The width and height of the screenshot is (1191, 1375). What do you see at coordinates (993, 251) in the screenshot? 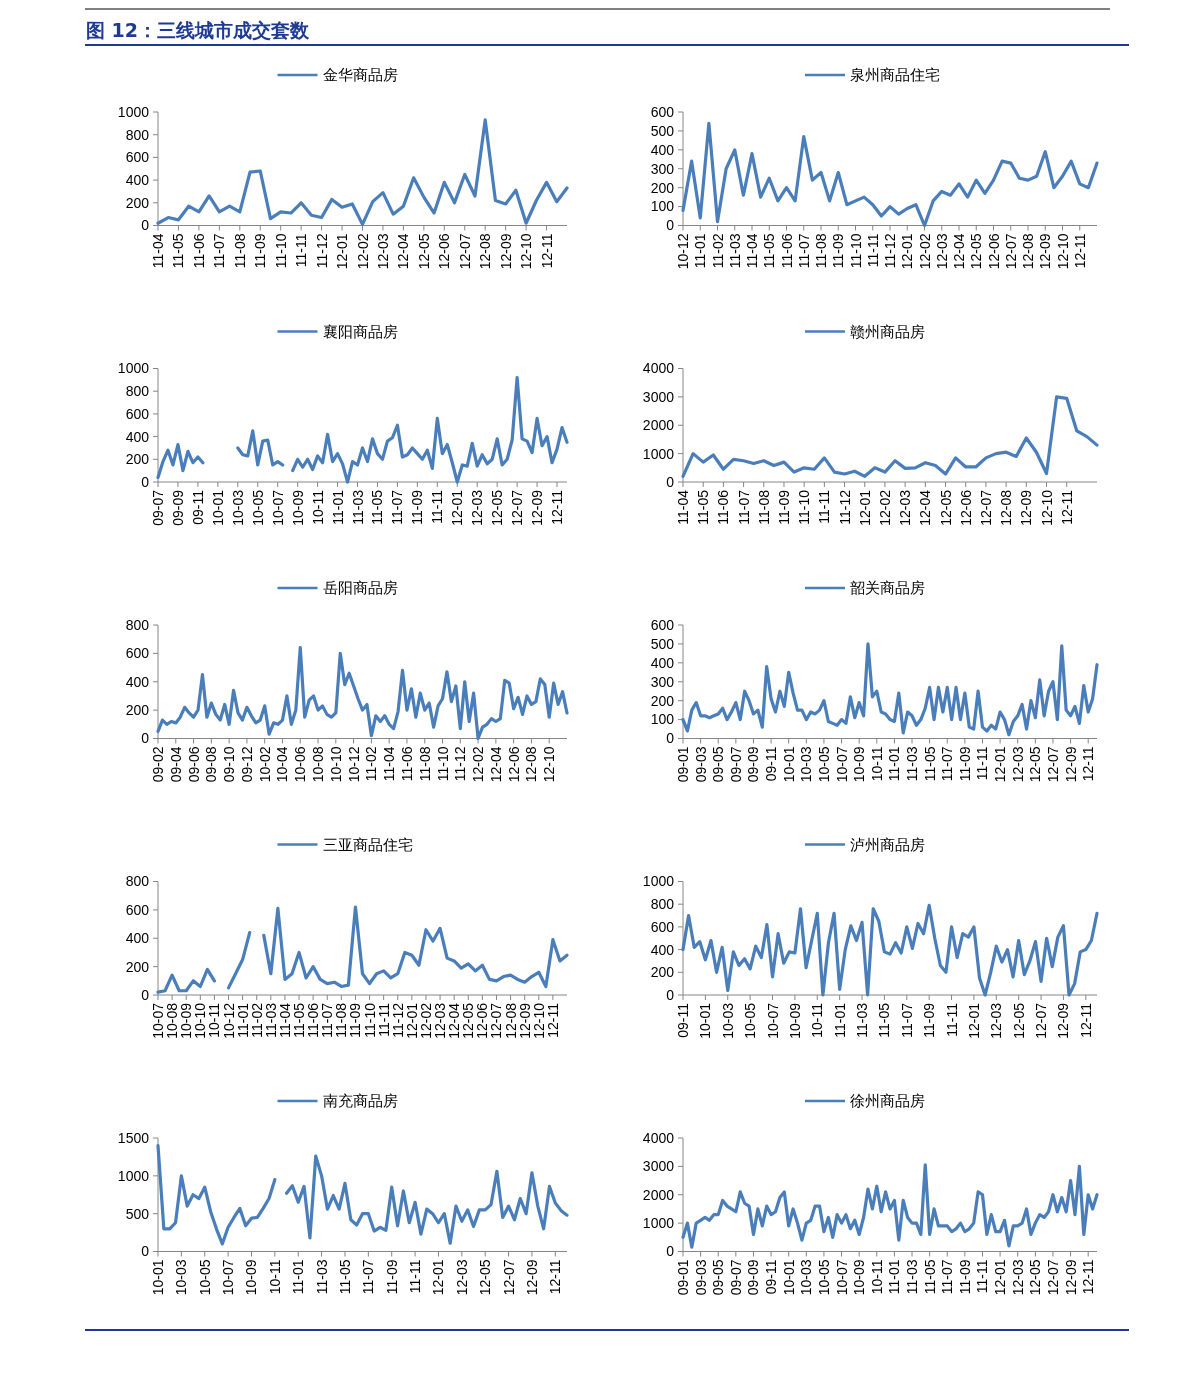
I see `x-tick-label: 12-06` at bounding box center [993, 251].